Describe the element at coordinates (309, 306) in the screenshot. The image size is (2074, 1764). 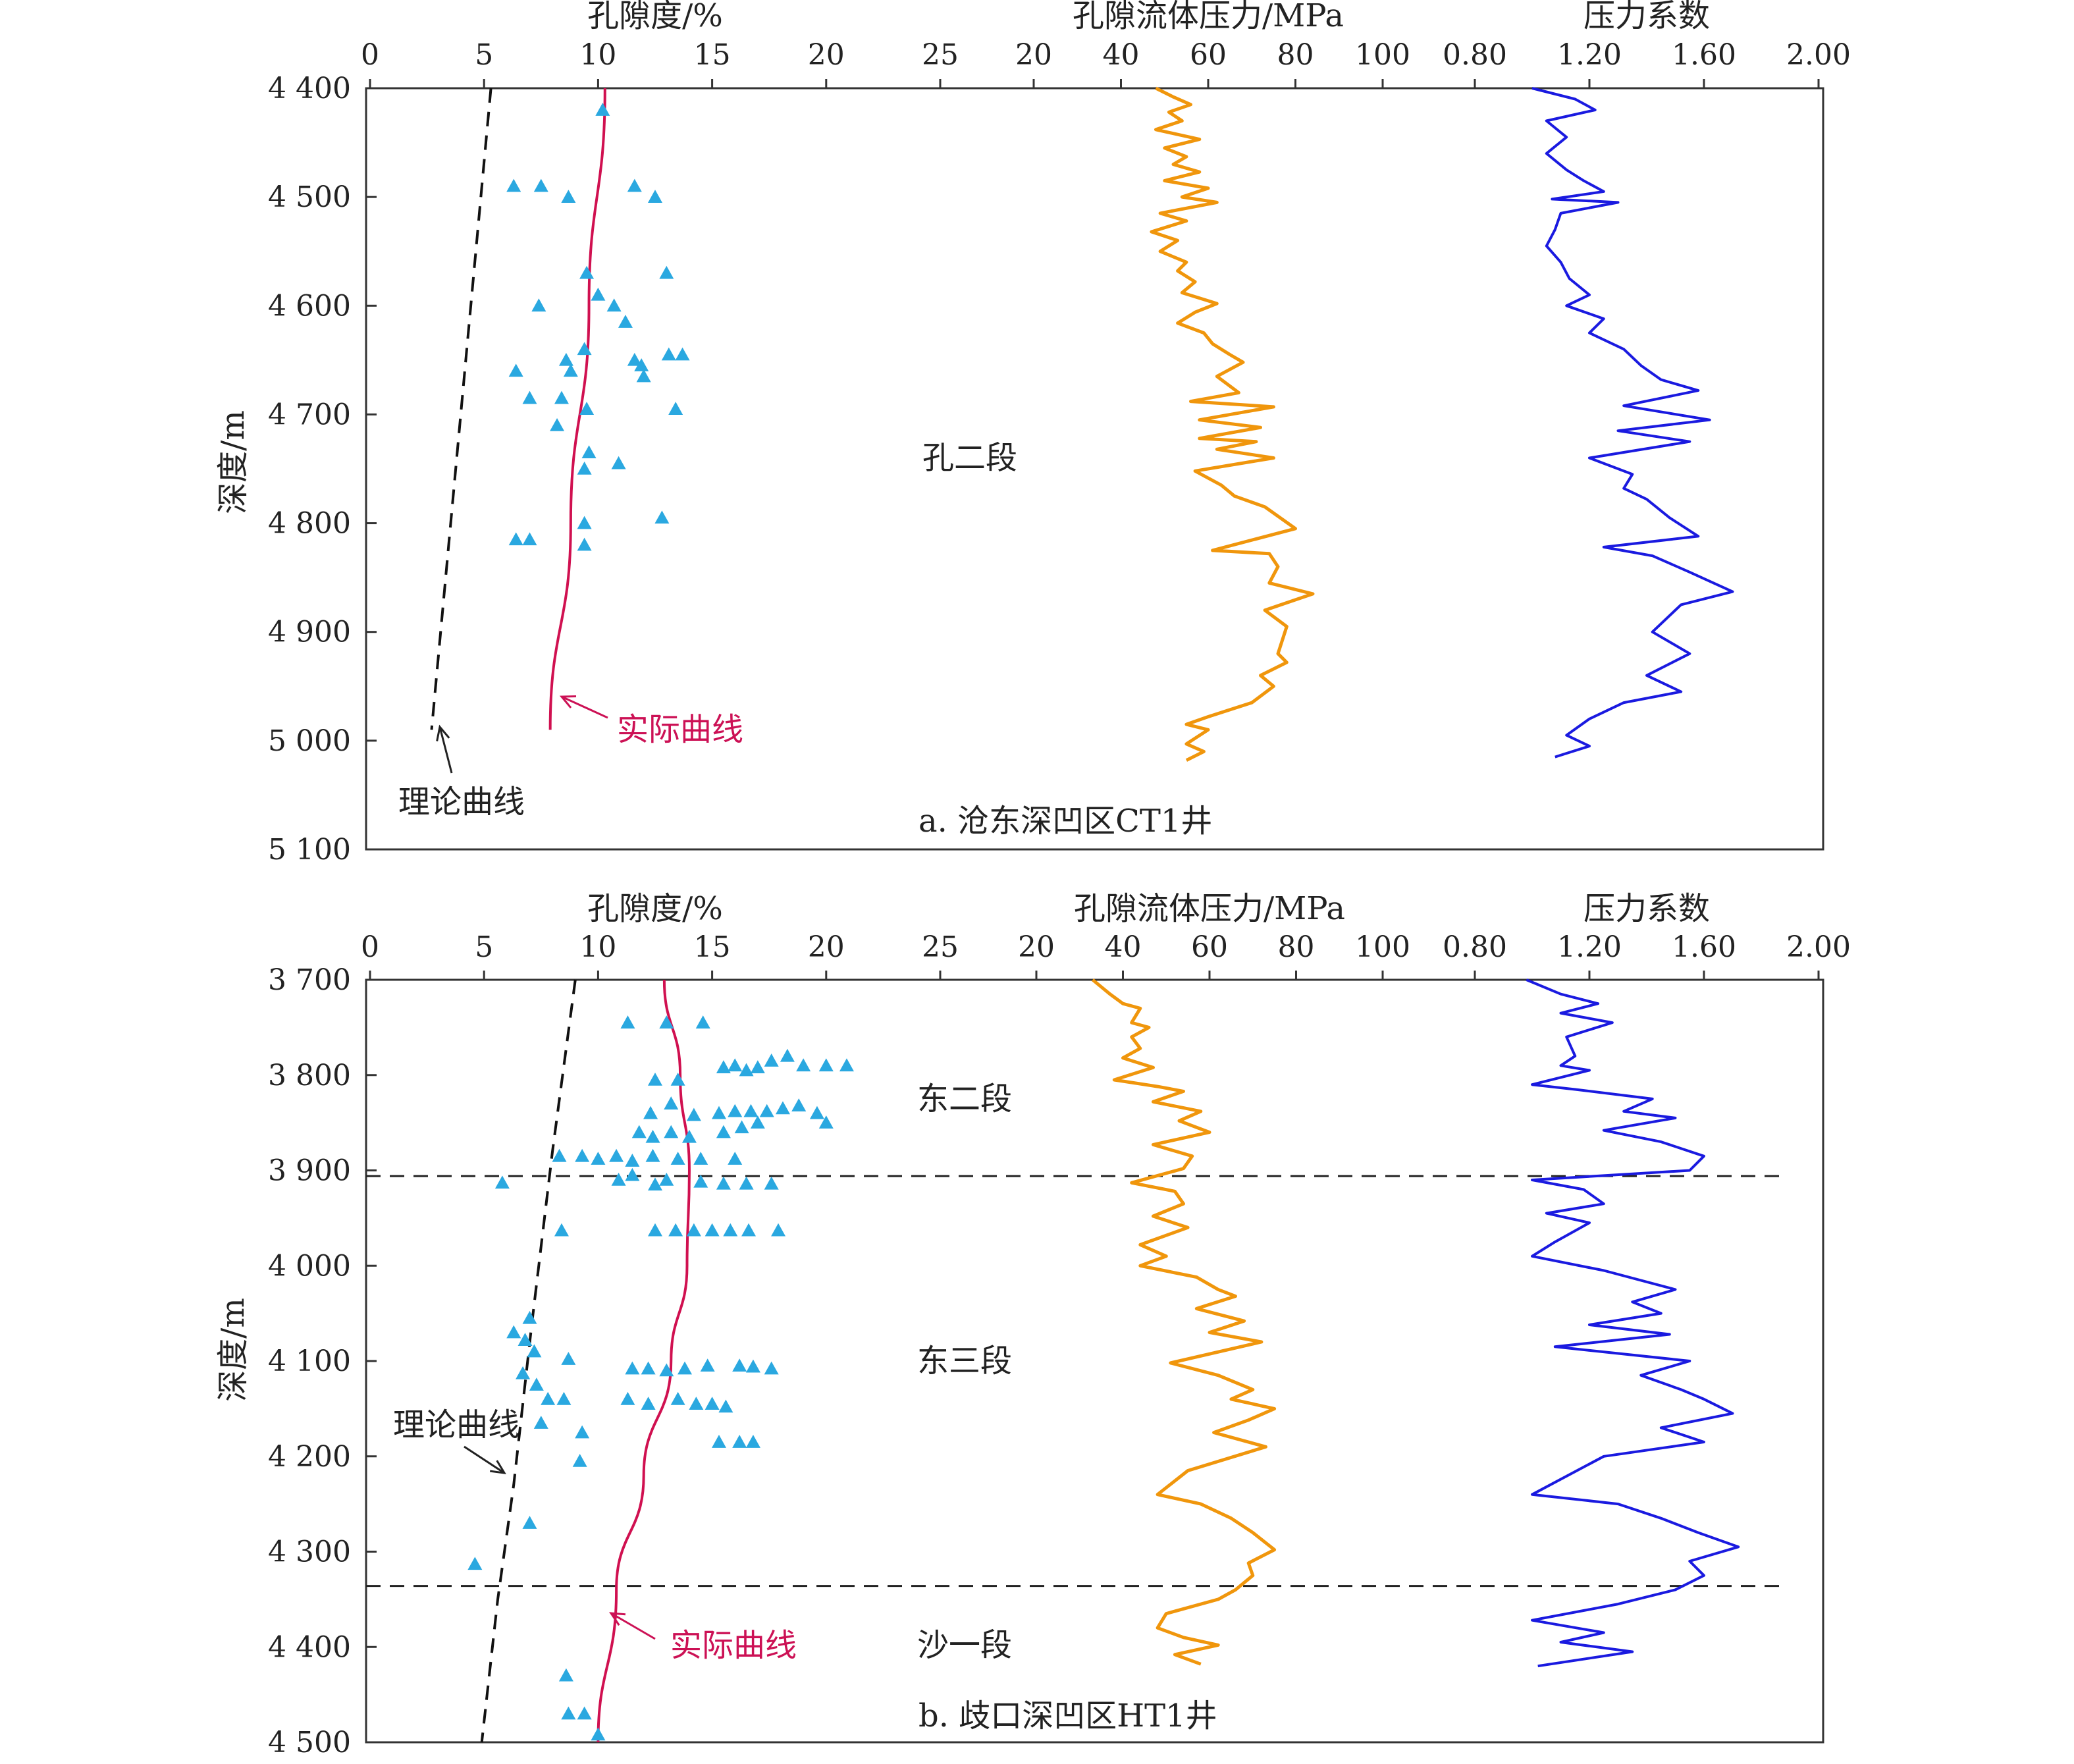
I see `depth-tick-label: 4 600` at that location.